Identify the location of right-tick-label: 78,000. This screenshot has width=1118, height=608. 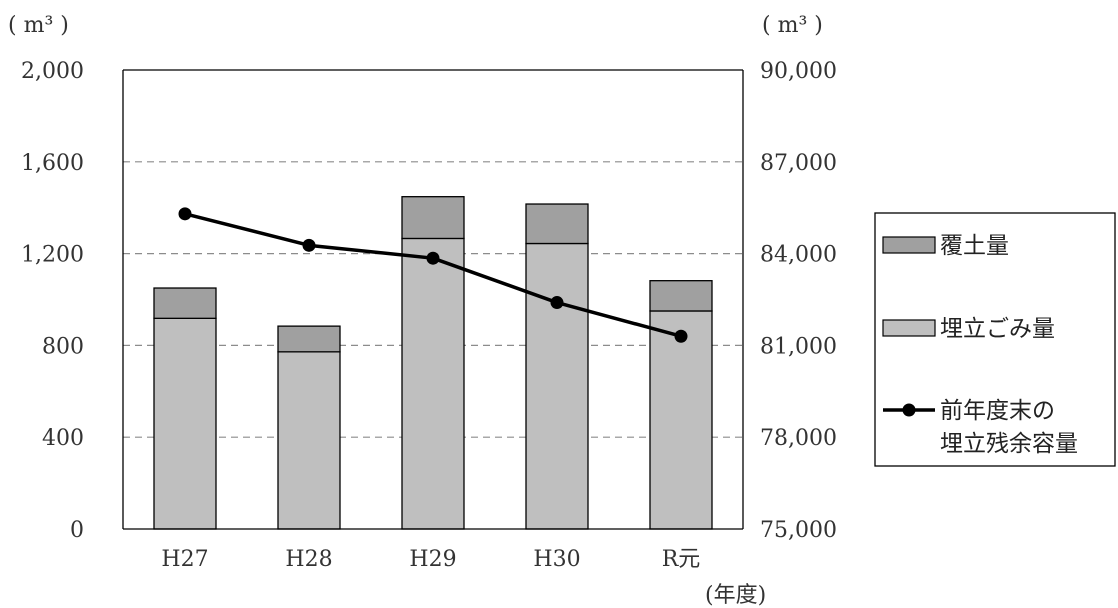
(798, 438).